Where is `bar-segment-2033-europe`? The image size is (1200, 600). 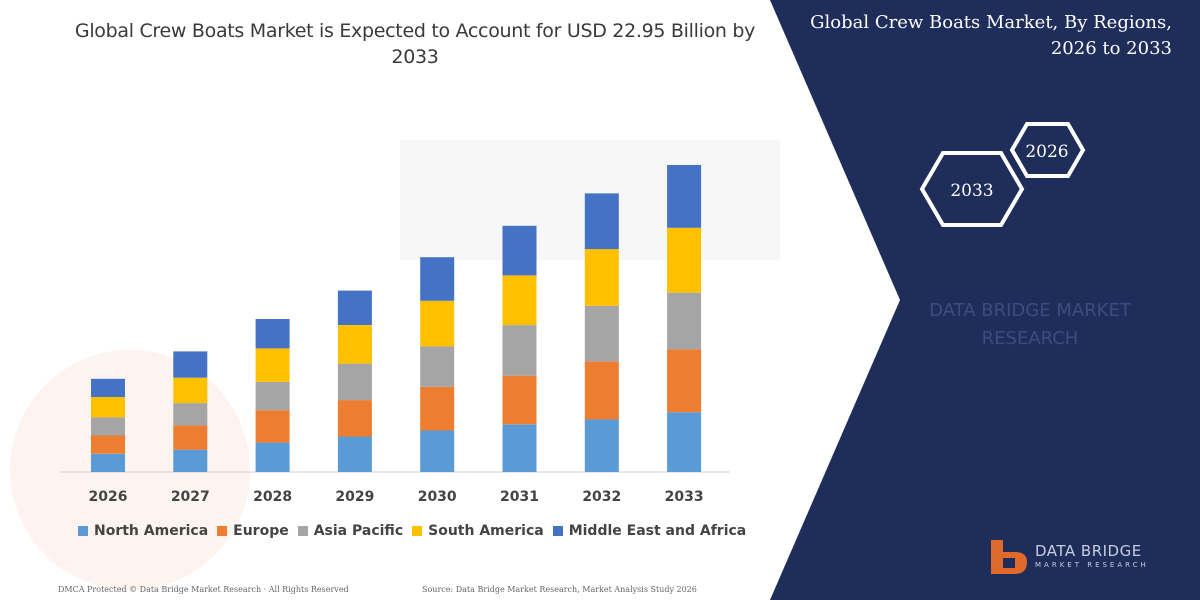
bar-segment-2033-europe is located at coordinates (684, 381).